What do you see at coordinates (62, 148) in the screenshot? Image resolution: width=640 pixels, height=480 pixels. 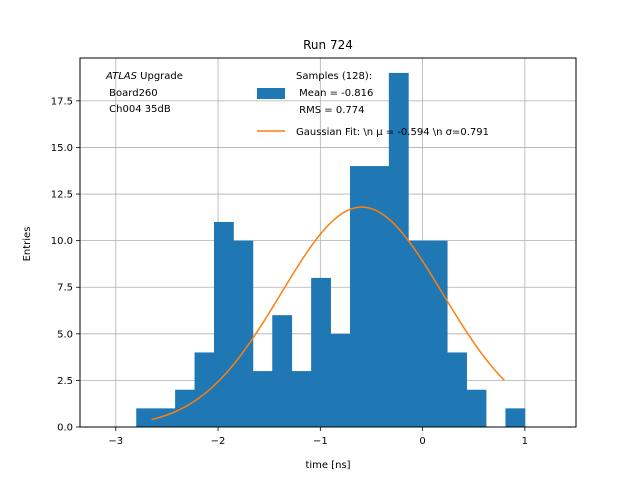 I see `y-tick-label-6: 15.0` at bounding box center [62, 148].